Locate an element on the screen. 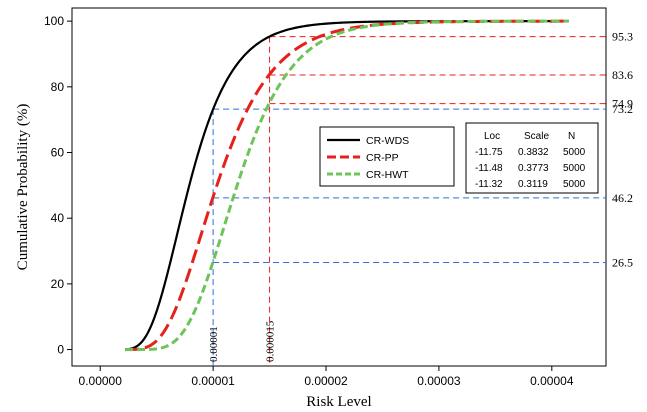 The image size is (647, 412). y-axis-label: Cumulative Probability (%) is located at coordinates (23, 187).